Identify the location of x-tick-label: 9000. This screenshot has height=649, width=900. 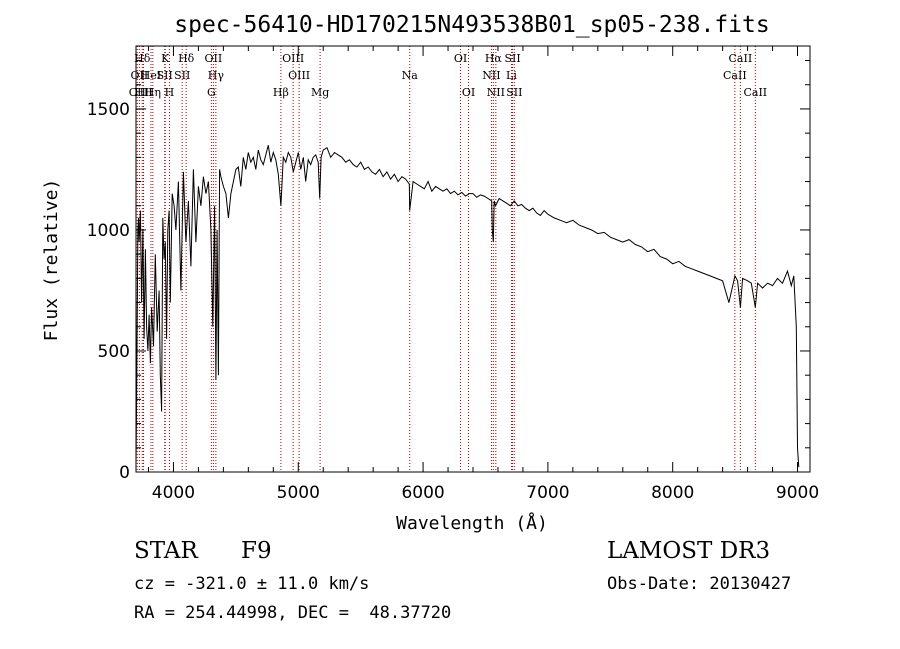
(797, 493).